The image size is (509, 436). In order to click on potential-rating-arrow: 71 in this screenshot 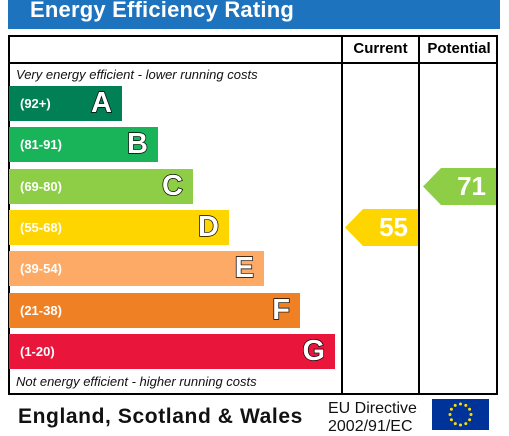, I will do `click(459, 186)`.